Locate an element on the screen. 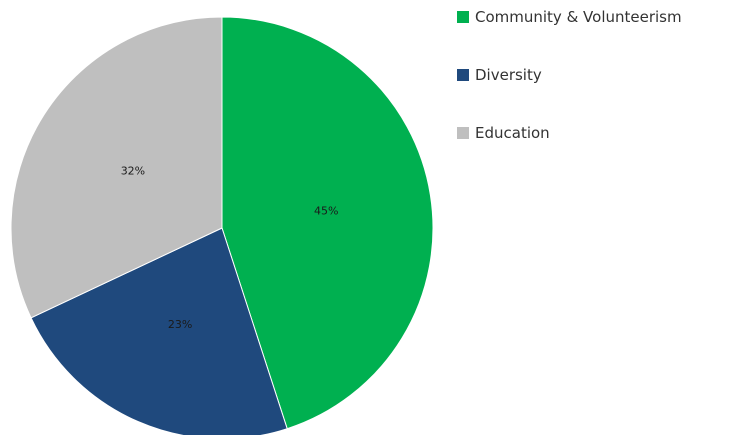 Image resolution: width=745 pixels, height=435 pixels. data-label-community-volunteerism: 45% is located at coordinates (326, 211).